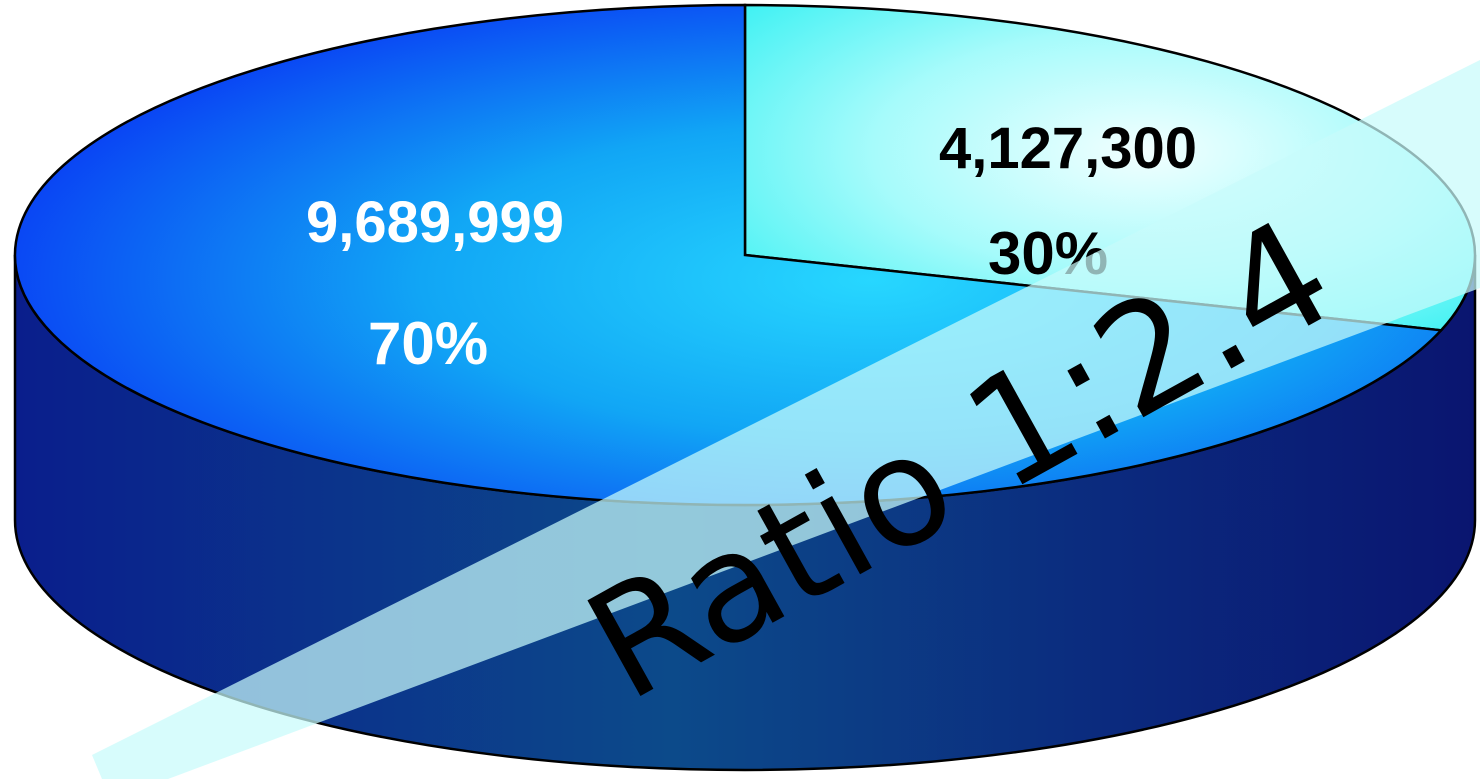 The width and height of the screenshot is (1480, 784). I want to click on slice-percent-label-large: 70%, so click(428, 343).